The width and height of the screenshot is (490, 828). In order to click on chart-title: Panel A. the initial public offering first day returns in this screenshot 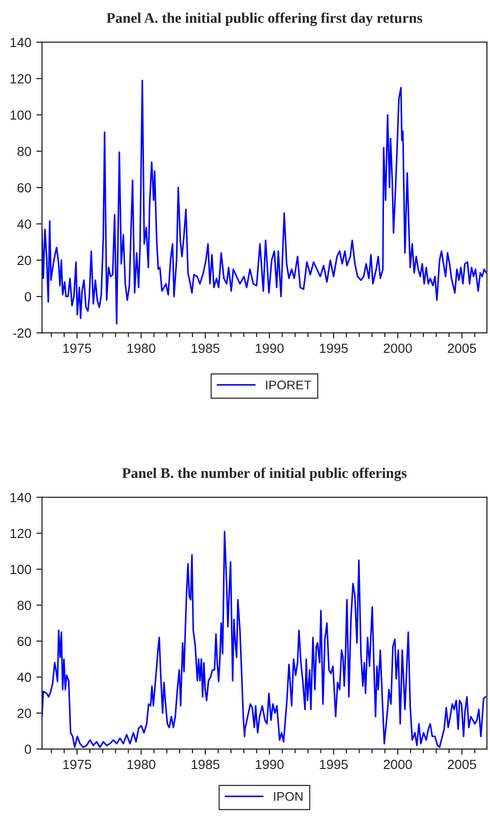, I will do `click(264, 19)`.